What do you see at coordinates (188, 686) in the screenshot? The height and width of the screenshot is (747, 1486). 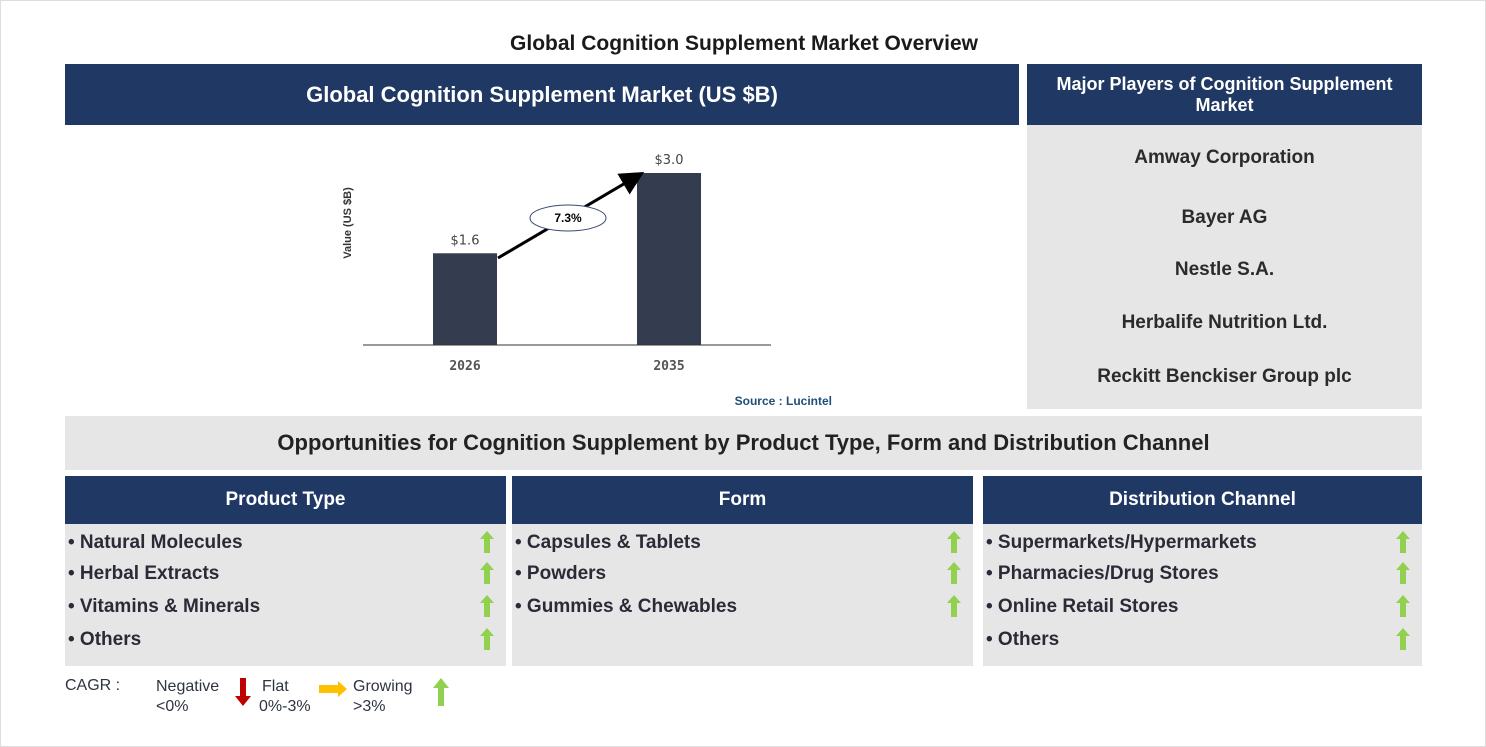 I see `legend-negative-label: Negative` at bounding box center [188, 686].